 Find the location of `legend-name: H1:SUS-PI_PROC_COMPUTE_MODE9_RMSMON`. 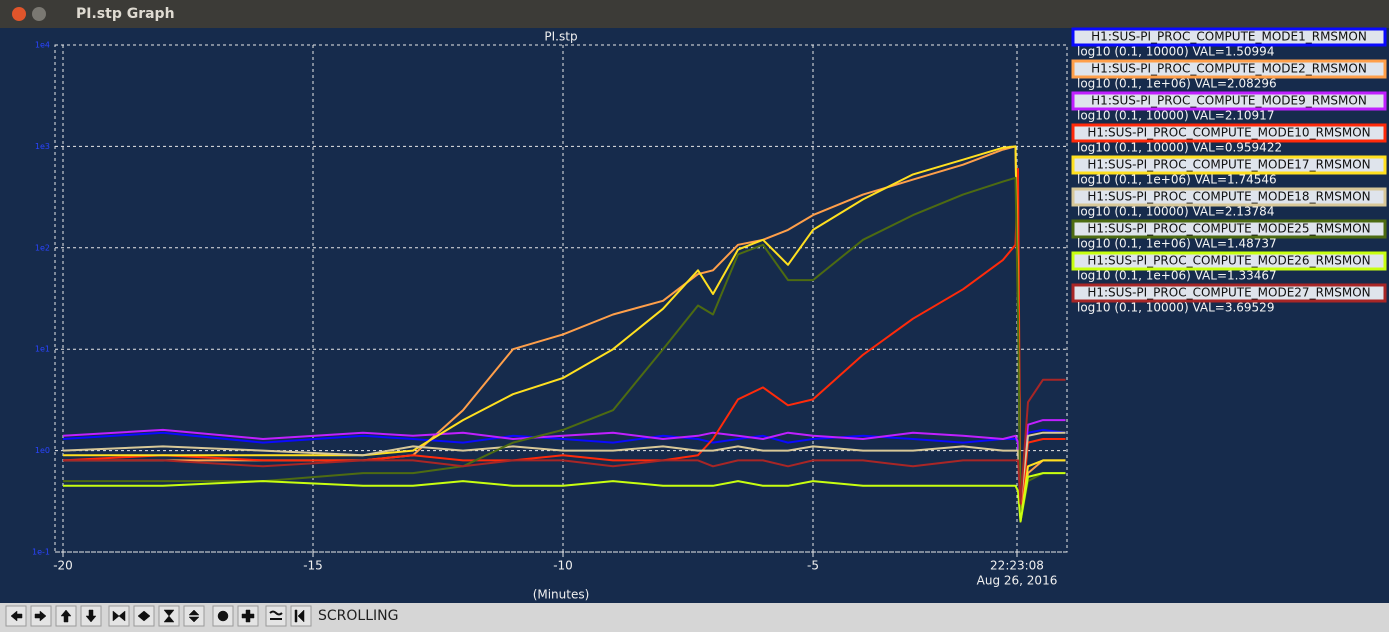

legend-name: H1:SUS-PI_PROC_COMPUTE_MODE9_RMSMON is located at coordinates (1229, 101).